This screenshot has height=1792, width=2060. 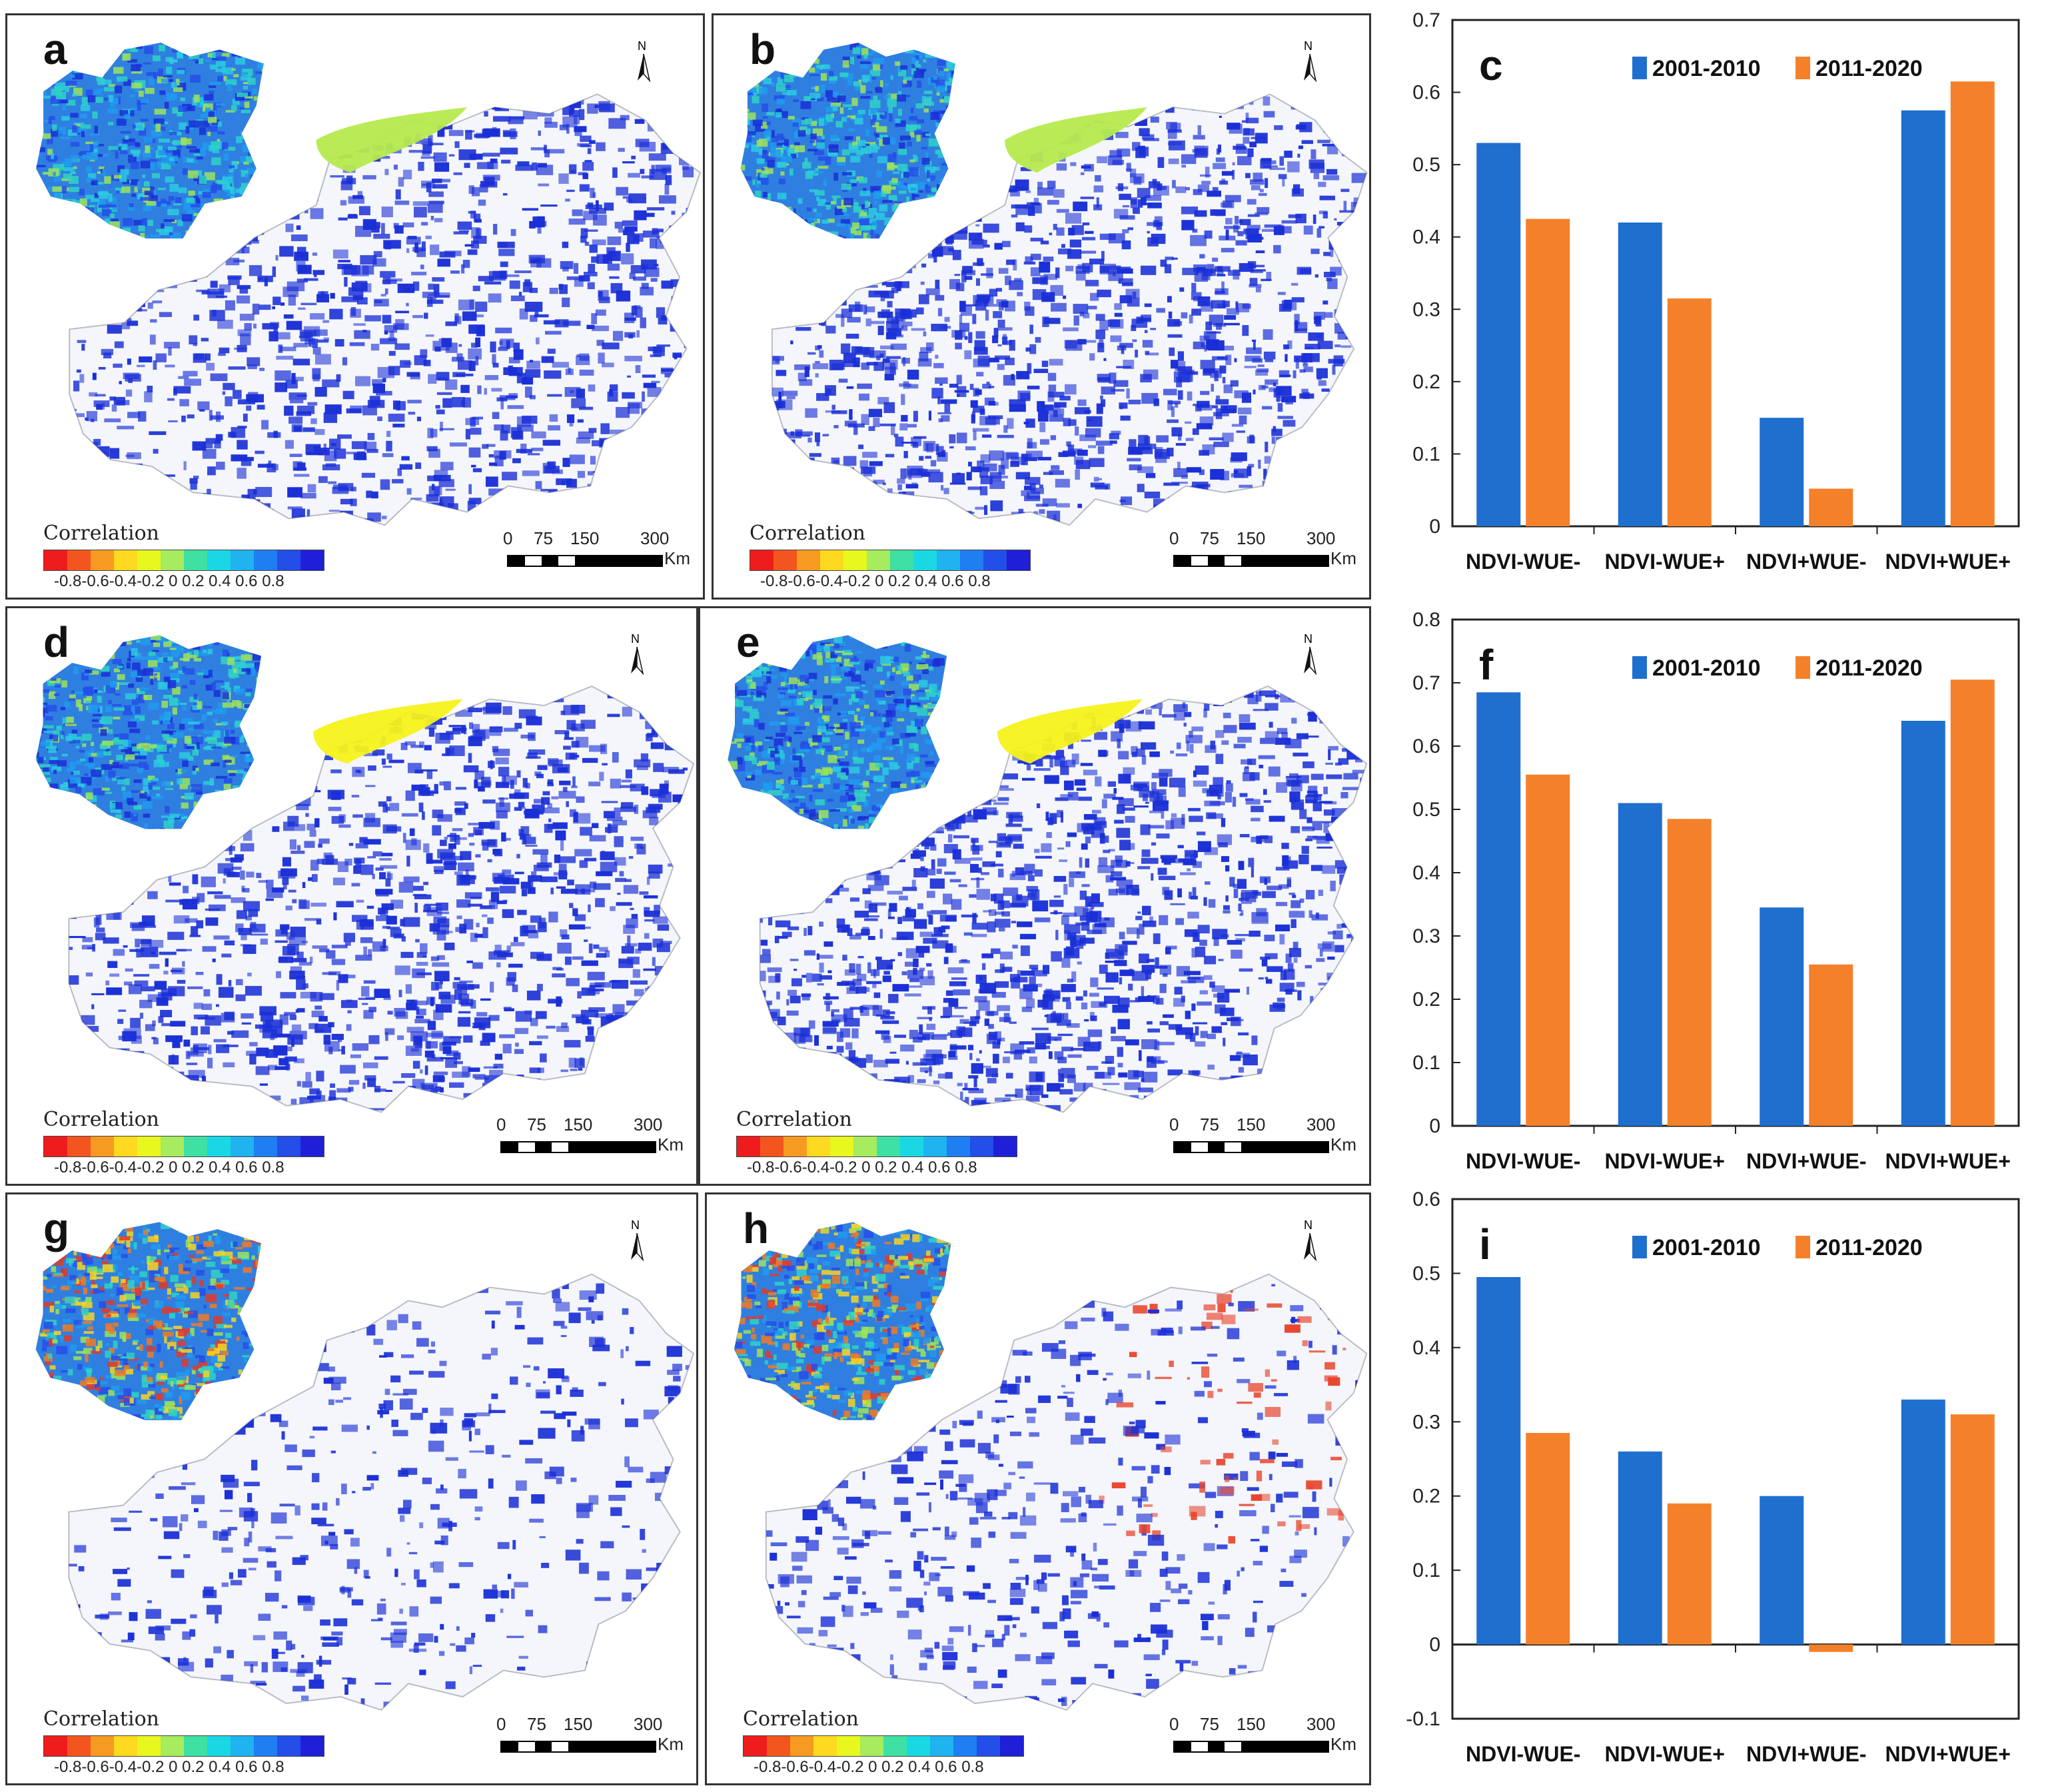 I want to click on y-tick-label: 0.5, so click(x=1426, y=810).